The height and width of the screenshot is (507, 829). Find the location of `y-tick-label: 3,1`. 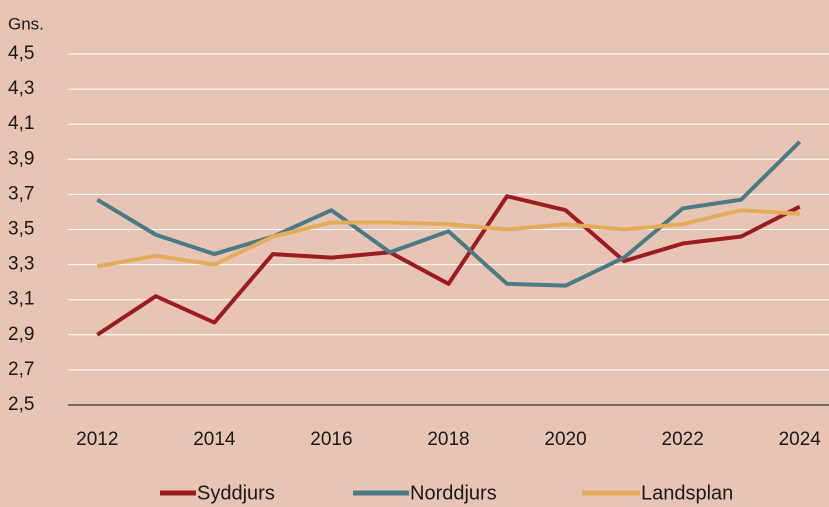

y-tick-label: 3,1 is located at coordinates (21, 299).